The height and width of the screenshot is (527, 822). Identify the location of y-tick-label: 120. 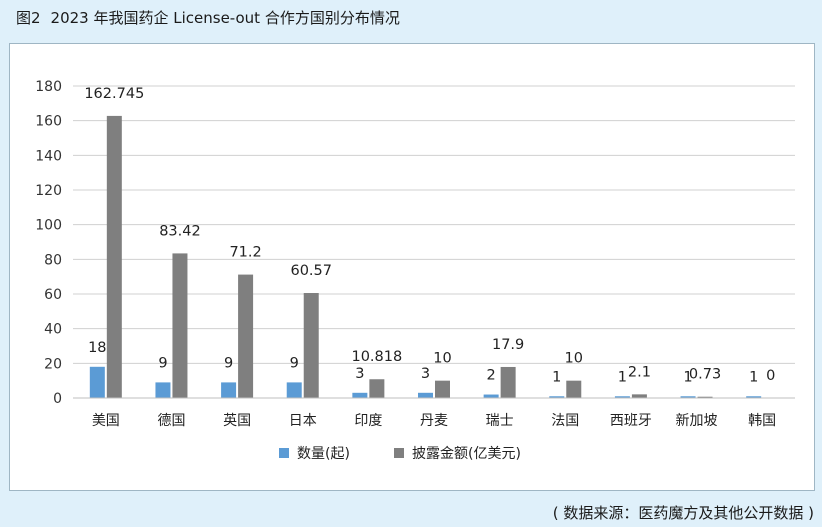
(48, 191).